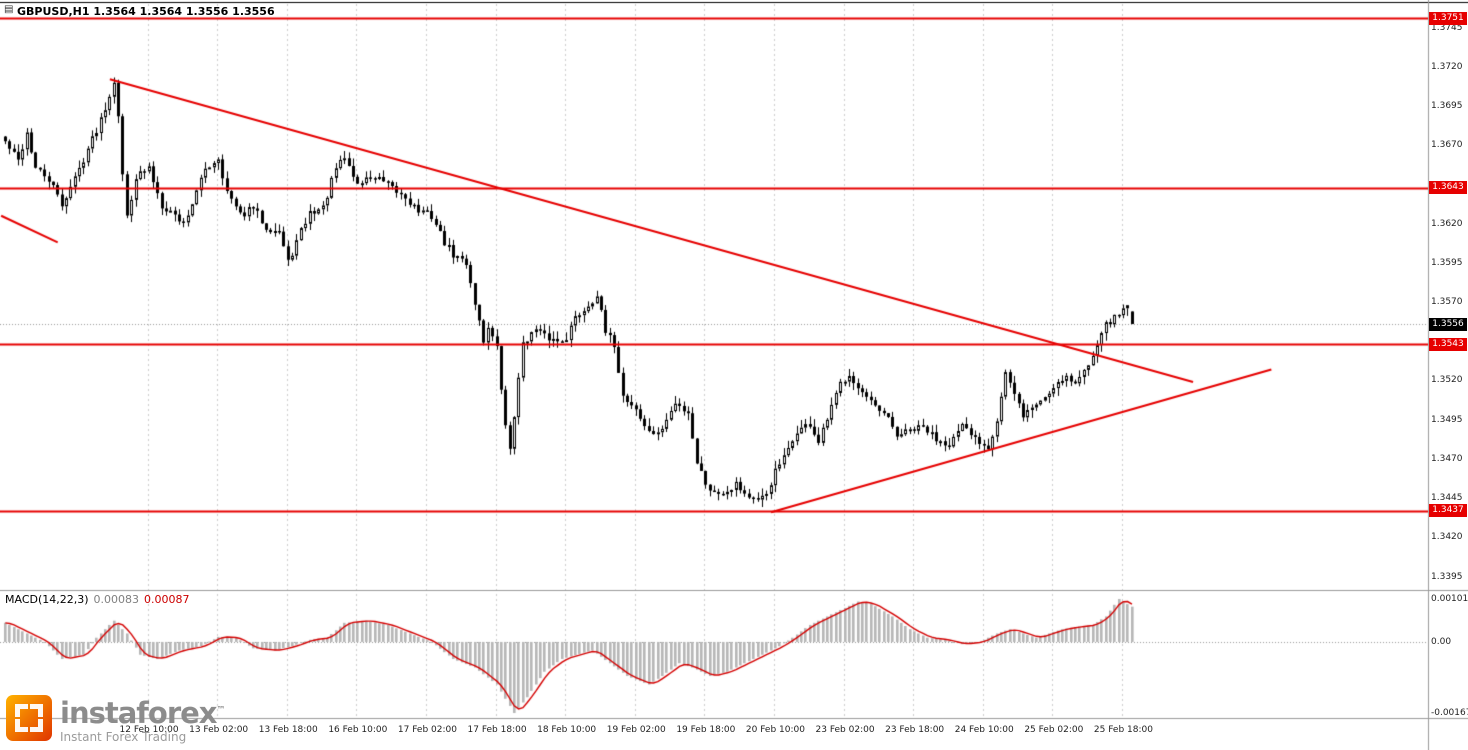  What do you see at coordinates (1449, 713) in the screenshot?
I see `macd-axis-label: -0.00167` at bounding box center [1449, 713].